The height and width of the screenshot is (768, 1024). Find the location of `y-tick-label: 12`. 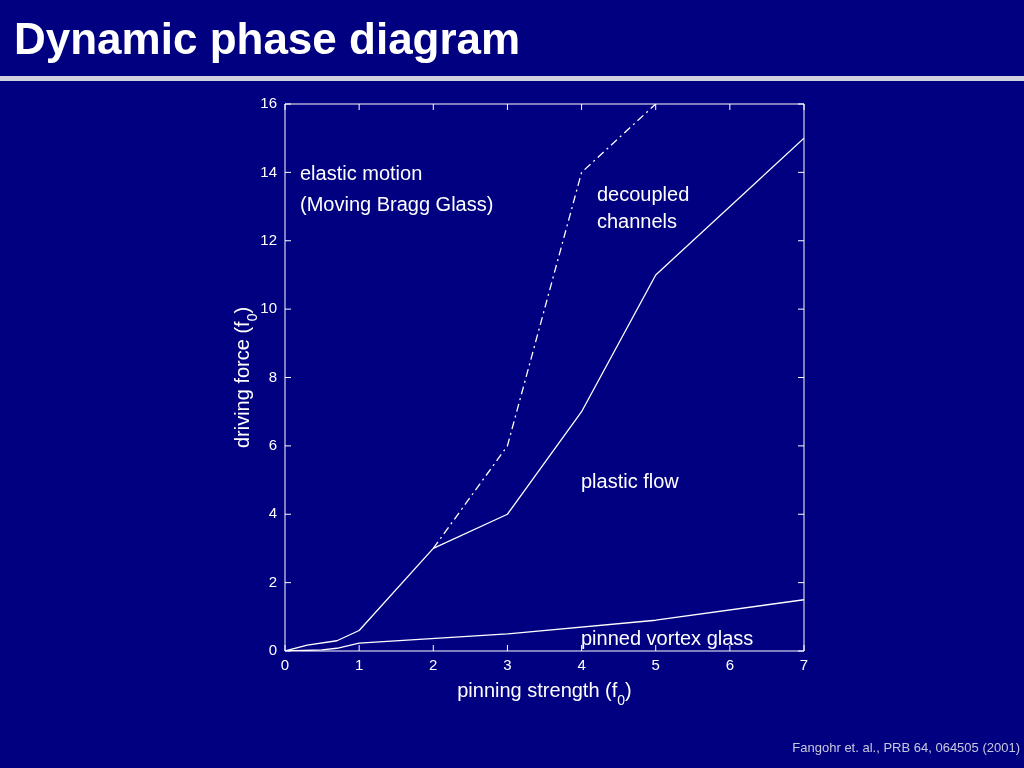

y-tick-label: 12 is located at coordinates (268, 239).